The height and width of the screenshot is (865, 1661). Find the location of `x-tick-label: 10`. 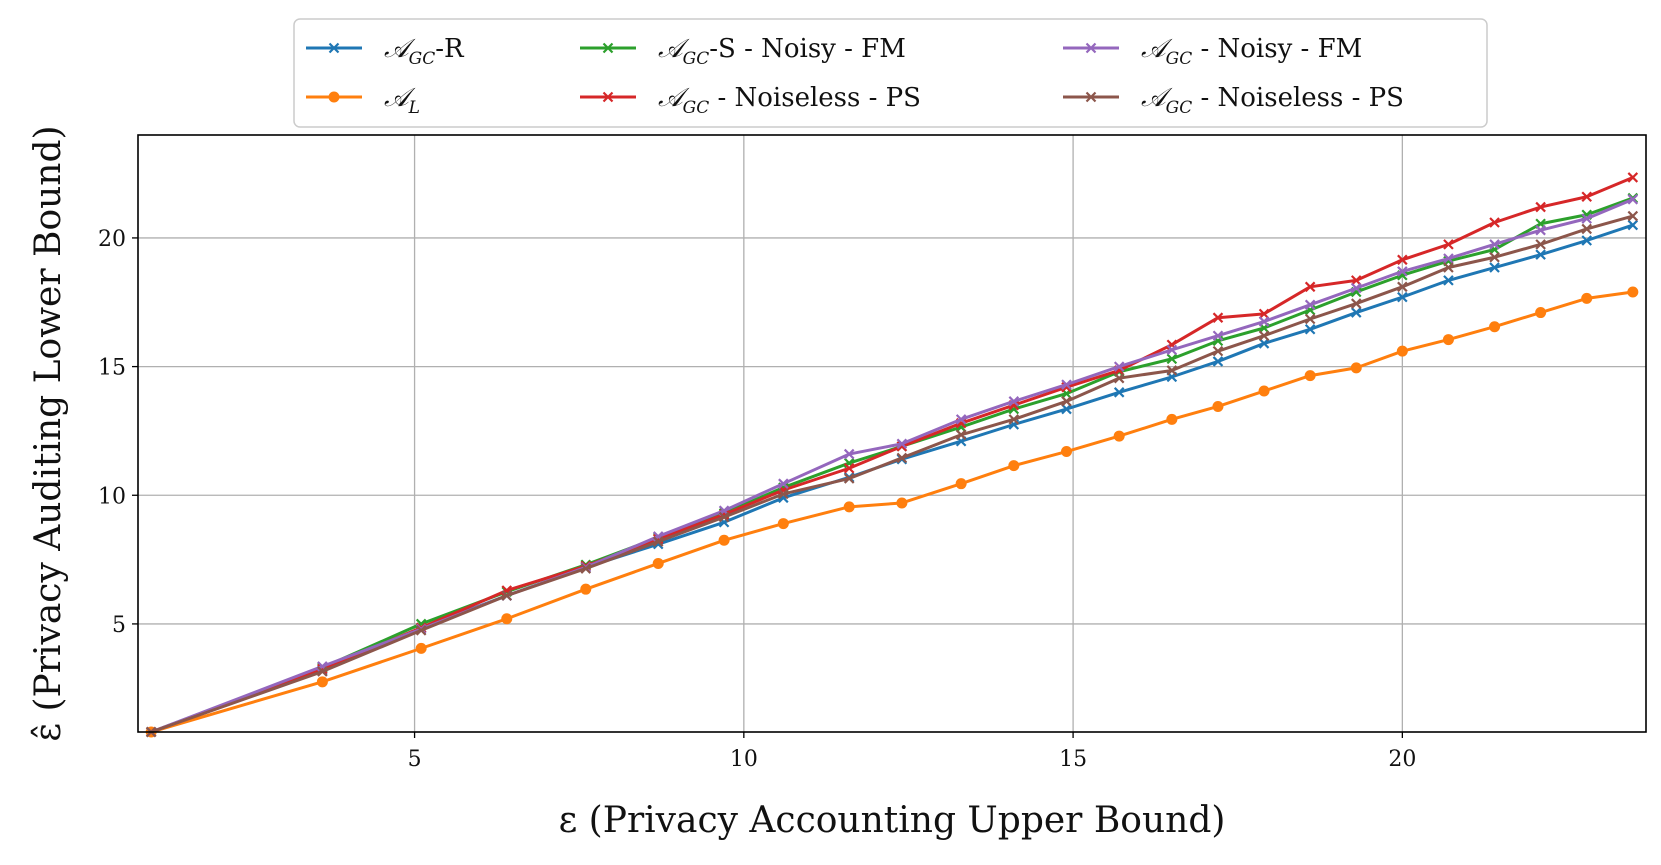

x-tick-label: 10 is located at coordinates (744, 759).